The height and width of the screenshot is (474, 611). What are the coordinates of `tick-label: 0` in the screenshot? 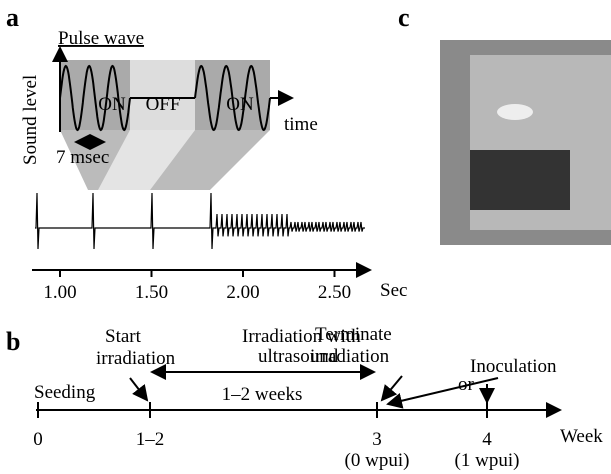 It's located at (38, 439).